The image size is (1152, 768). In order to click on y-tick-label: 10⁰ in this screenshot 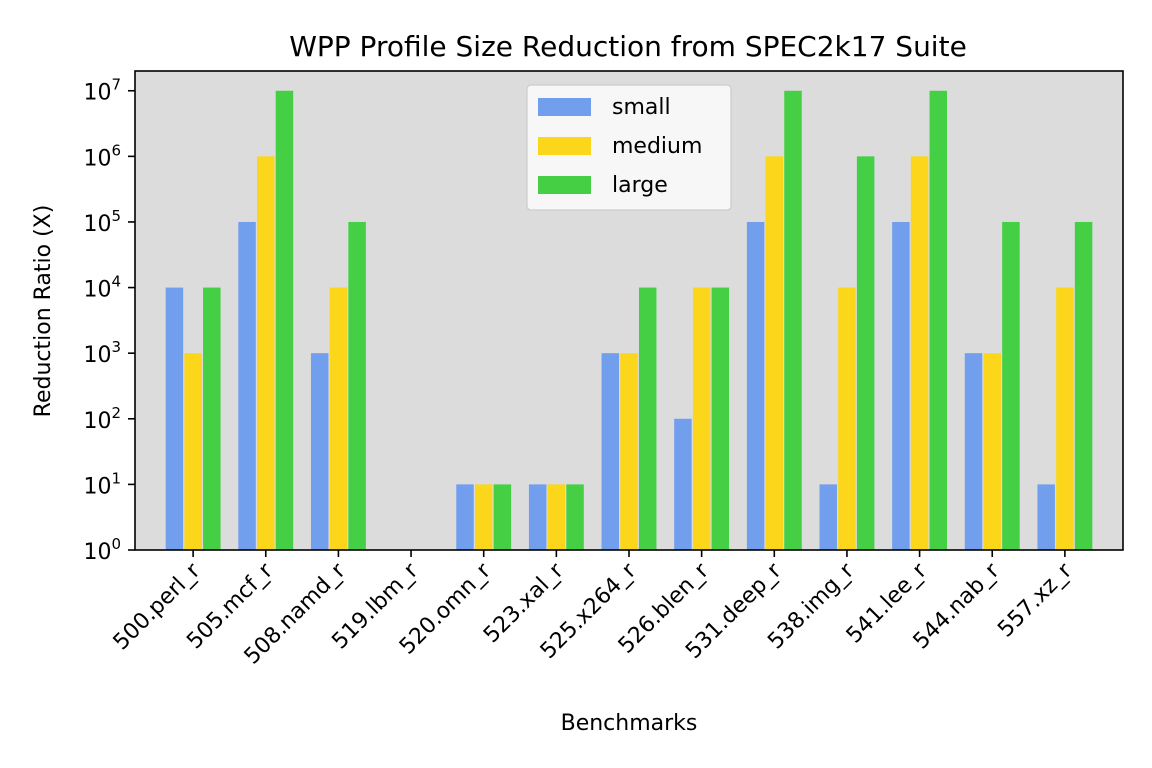, I will do `click(102, 550)`.